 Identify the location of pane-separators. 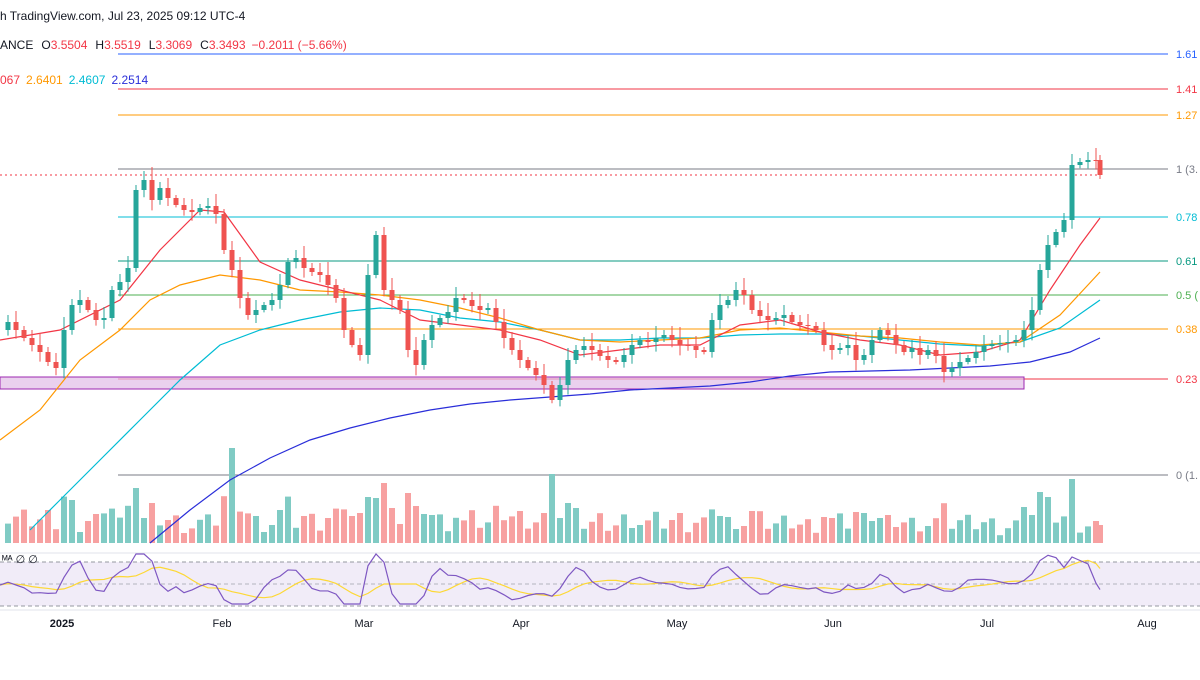
(600, 581).